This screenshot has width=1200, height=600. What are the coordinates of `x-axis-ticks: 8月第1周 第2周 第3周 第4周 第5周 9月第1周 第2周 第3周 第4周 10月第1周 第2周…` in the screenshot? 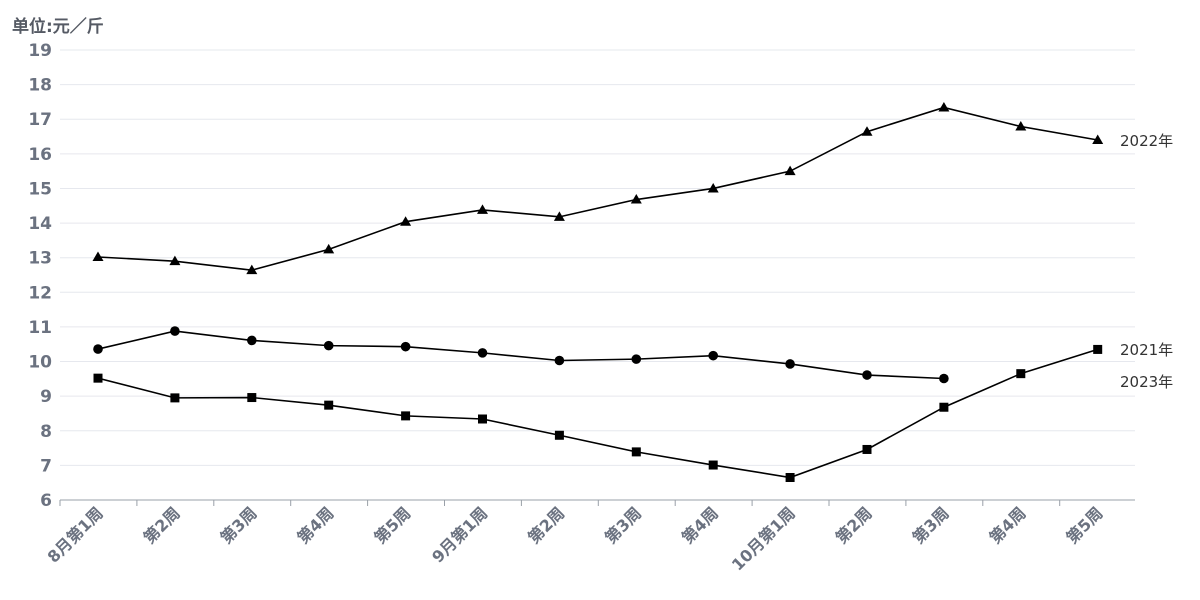 It's located at (575, 538).